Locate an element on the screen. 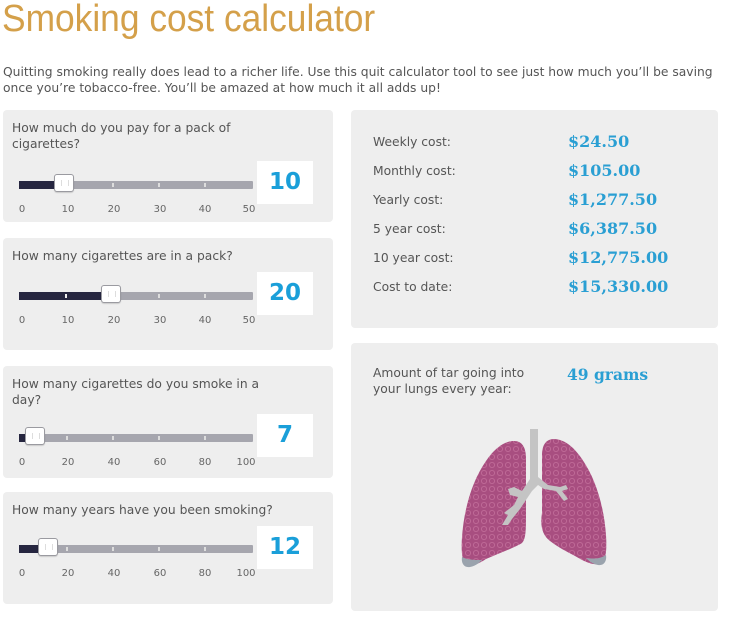 The image size is (735, 623). page-title: Smoking cost calculator is located at coordinates (189, 20).